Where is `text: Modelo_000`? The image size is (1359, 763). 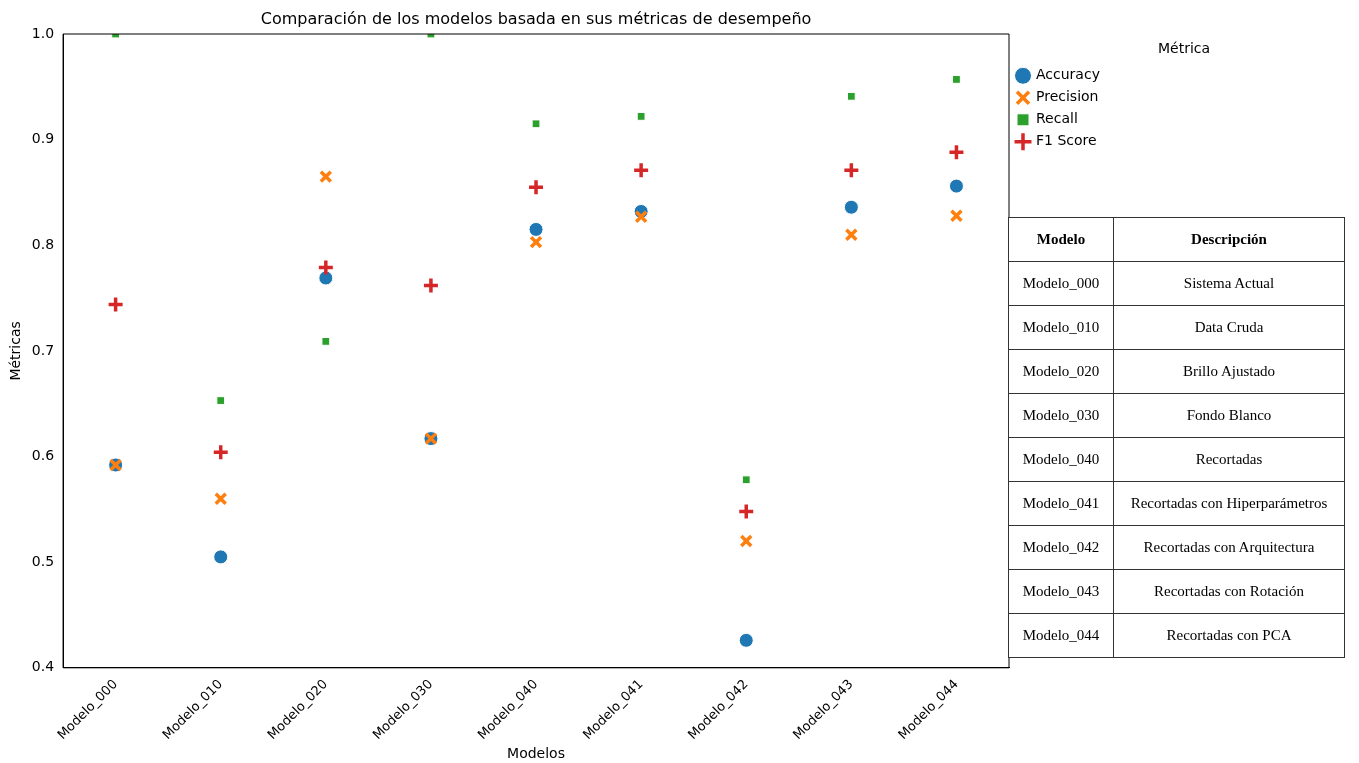 text: Modelo_000 is located at coordinates (1061, 283).